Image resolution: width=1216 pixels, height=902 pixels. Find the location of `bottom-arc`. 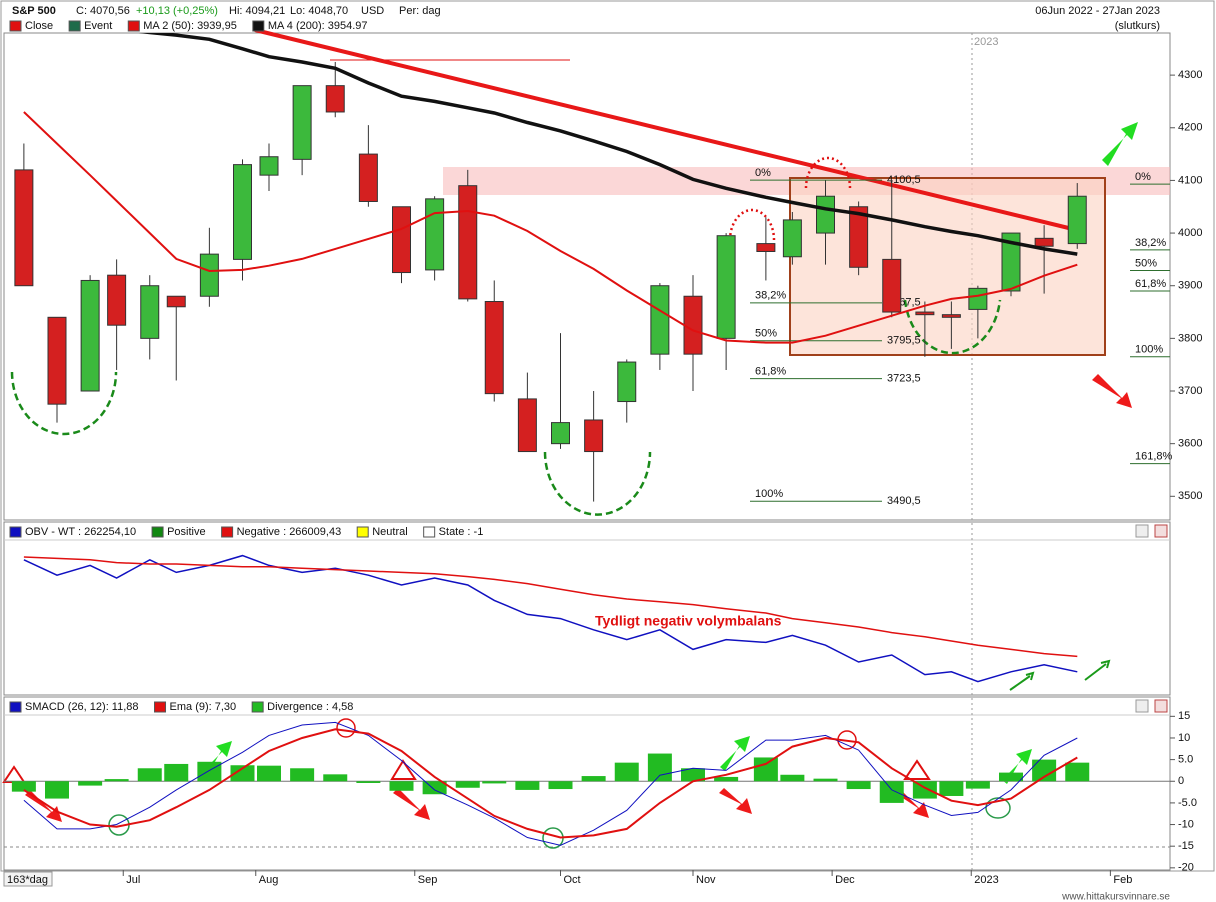

bottom-arc is located at coordinates (952, 327).